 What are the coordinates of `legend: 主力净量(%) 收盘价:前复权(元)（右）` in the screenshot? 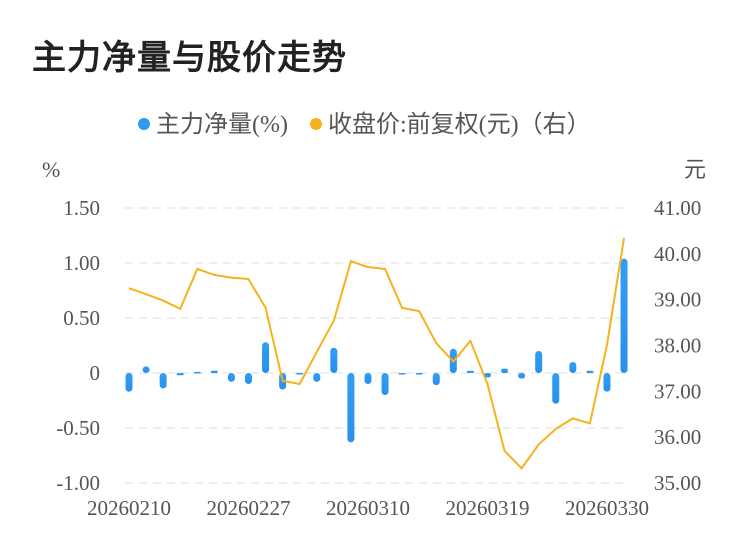 It's located at (364, 124).